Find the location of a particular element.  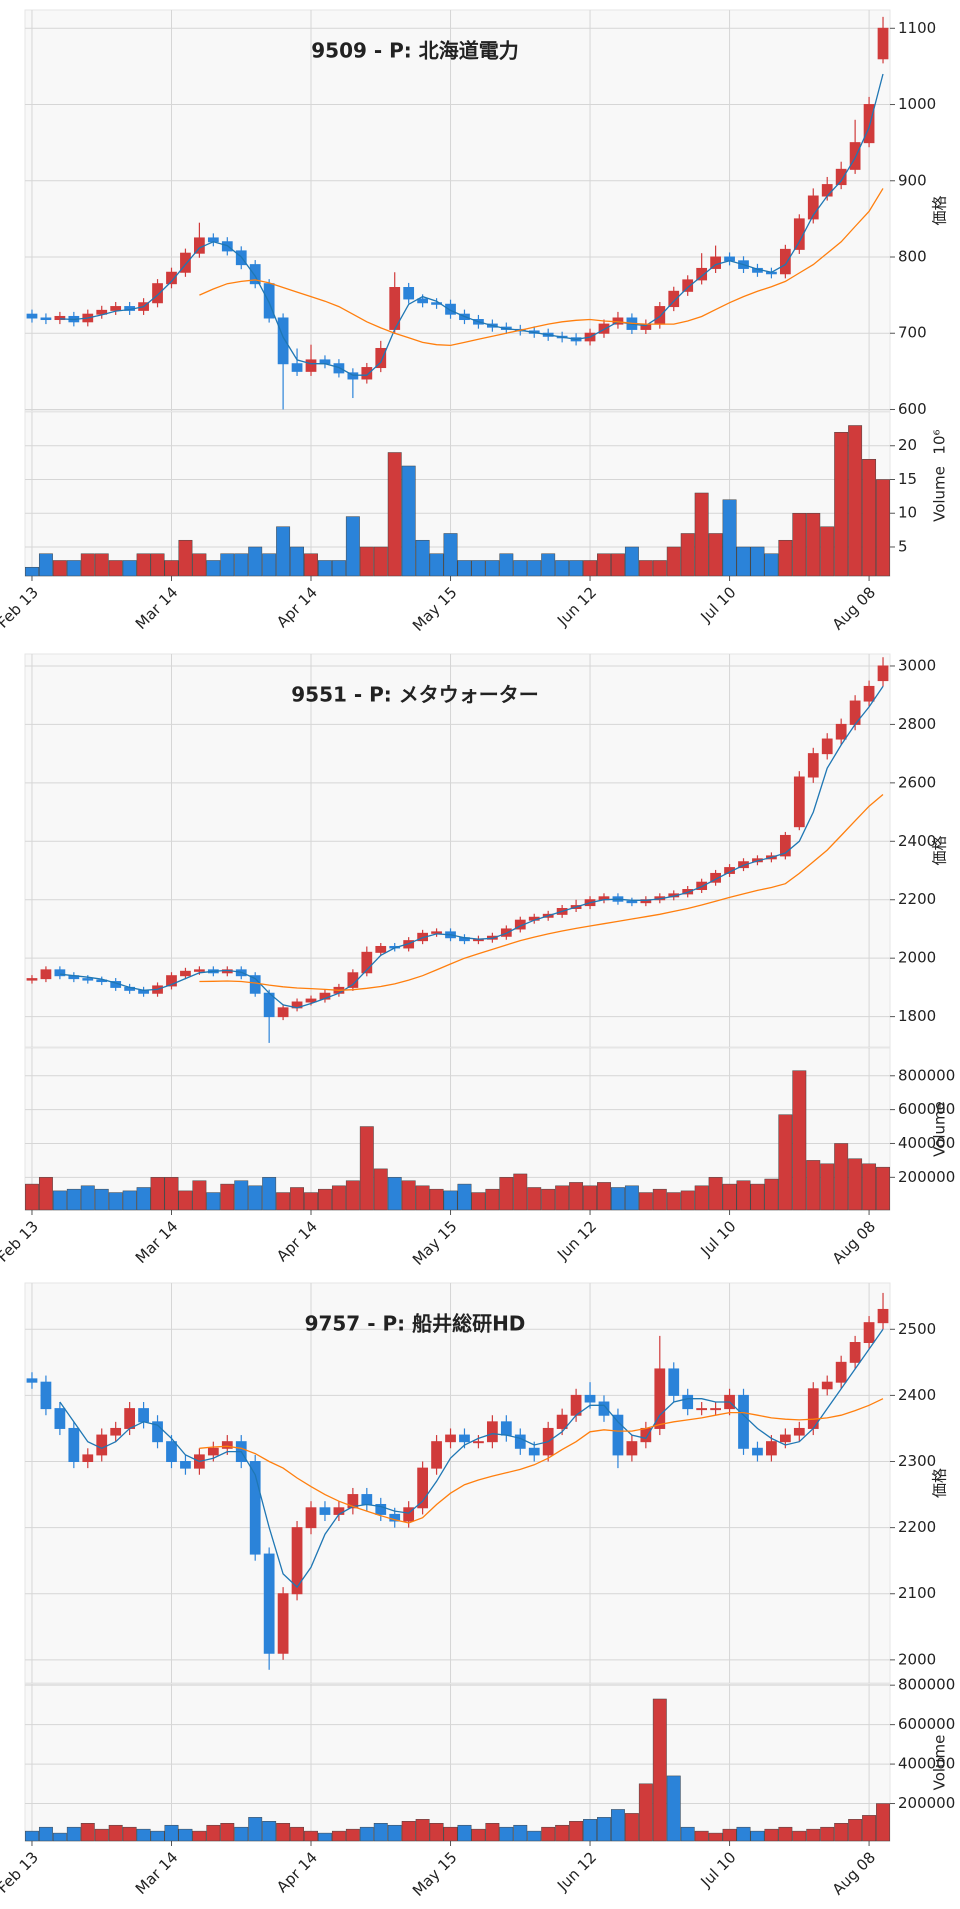

volume-label: Volume is located at coordinates (940, 494).